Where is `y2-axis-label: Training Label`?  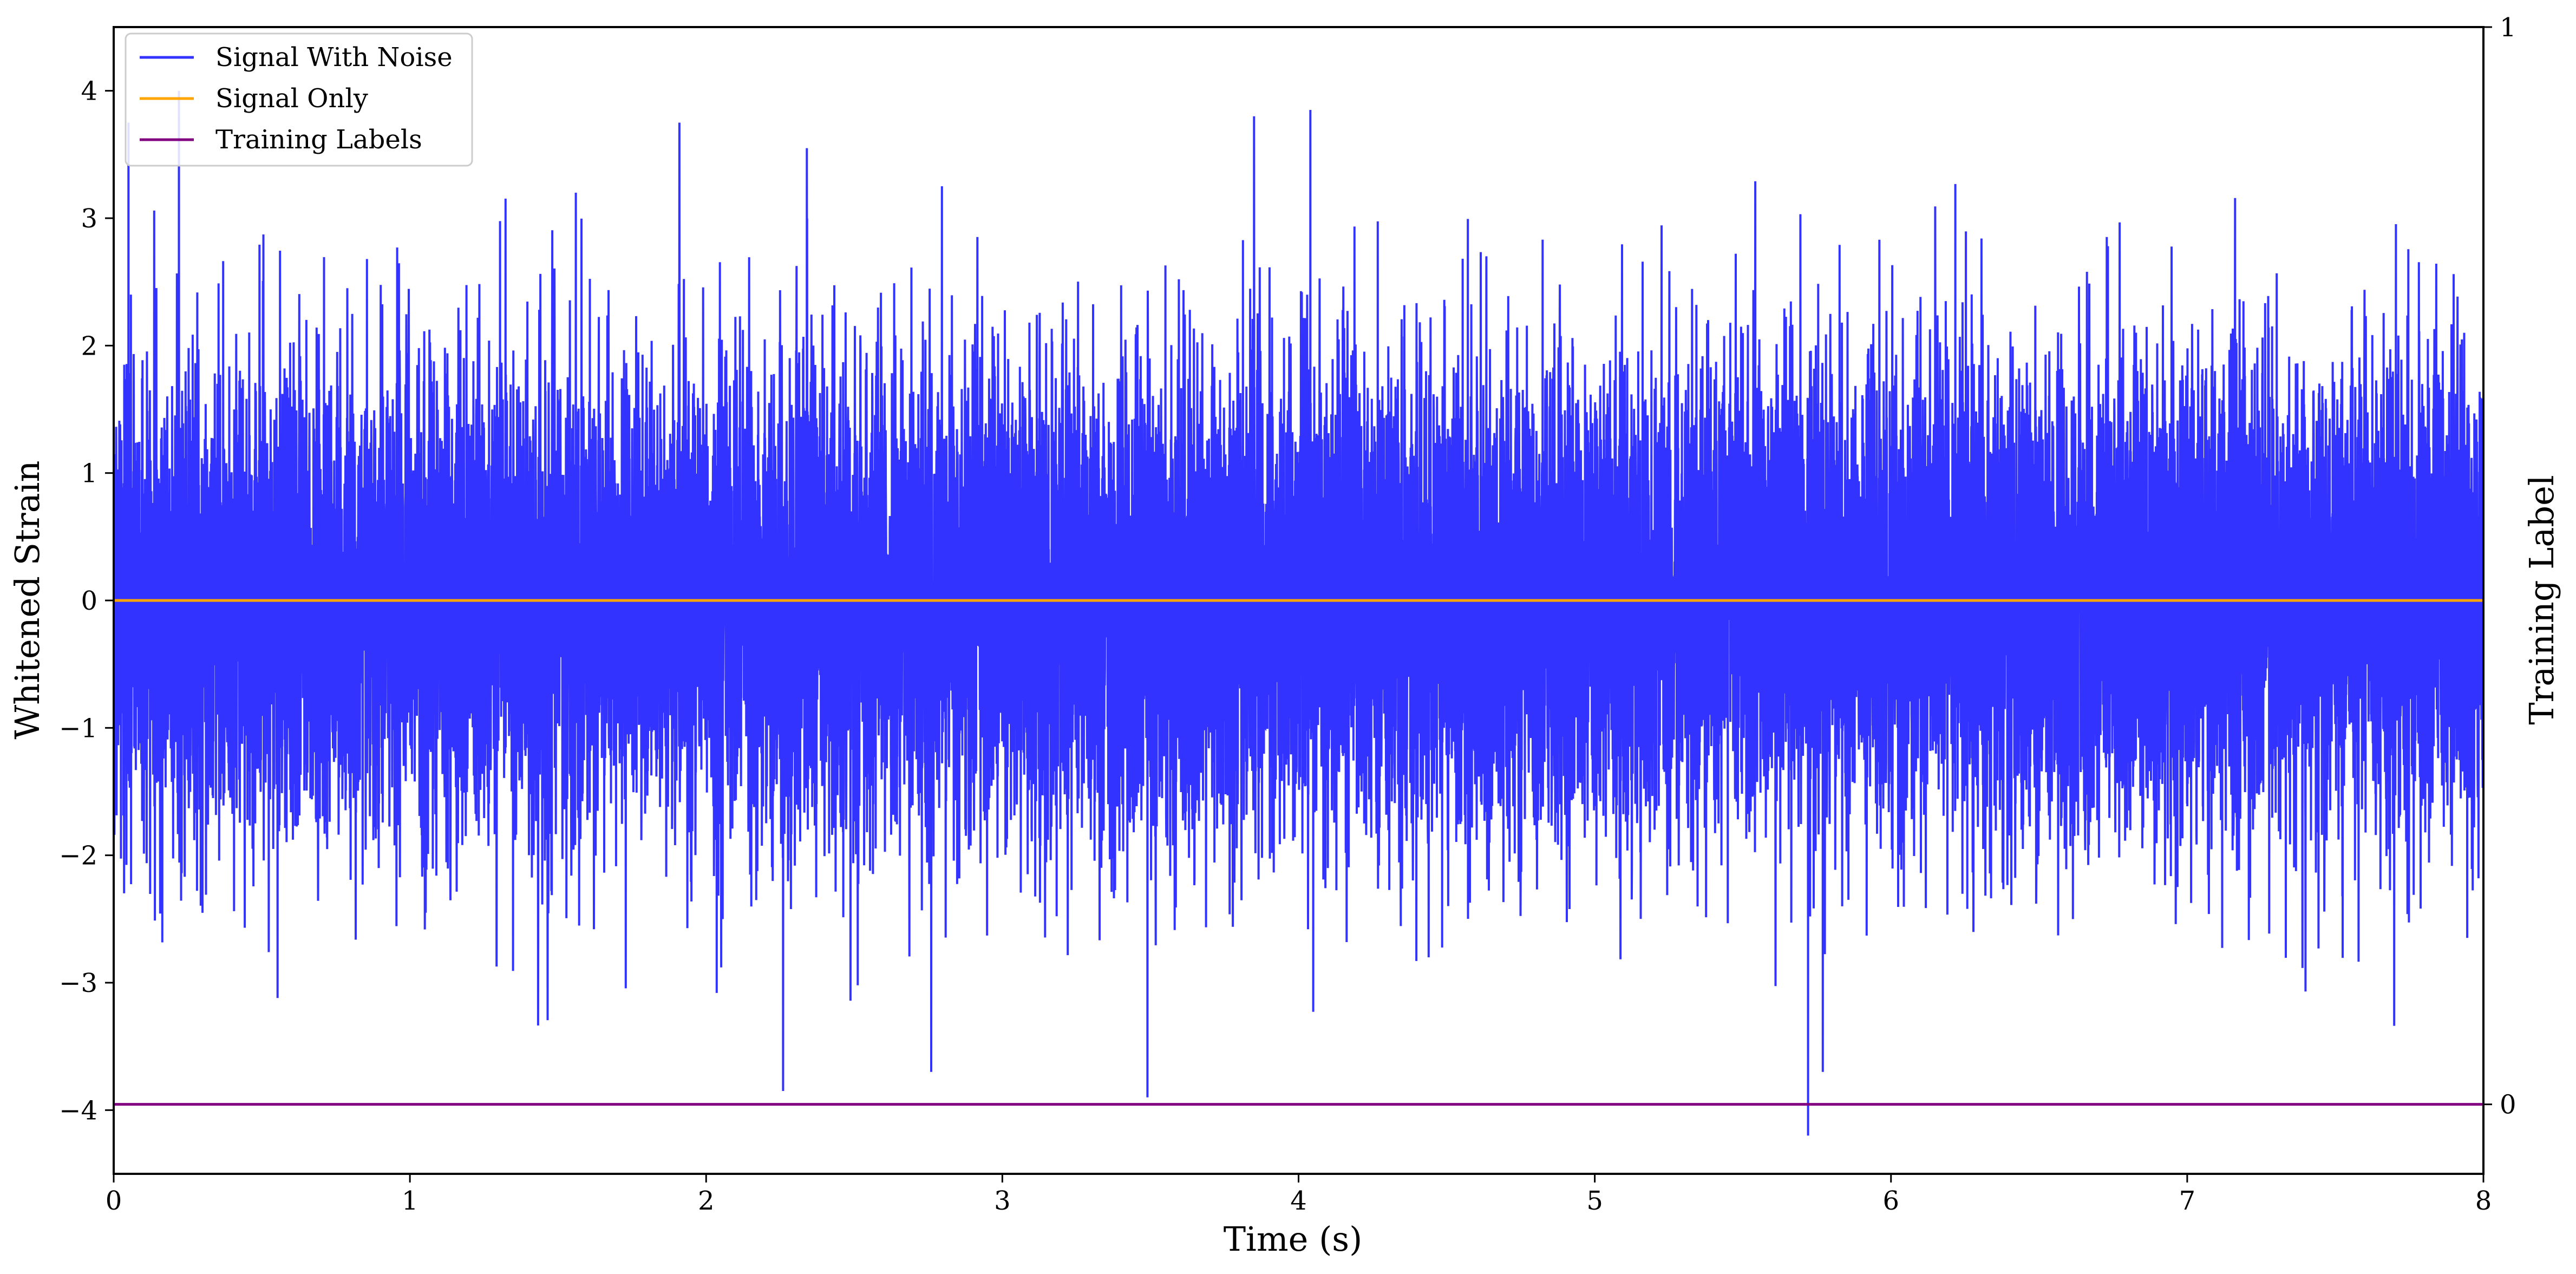
y2-axis-label: Training Label is located at coordinates (2541, 599).